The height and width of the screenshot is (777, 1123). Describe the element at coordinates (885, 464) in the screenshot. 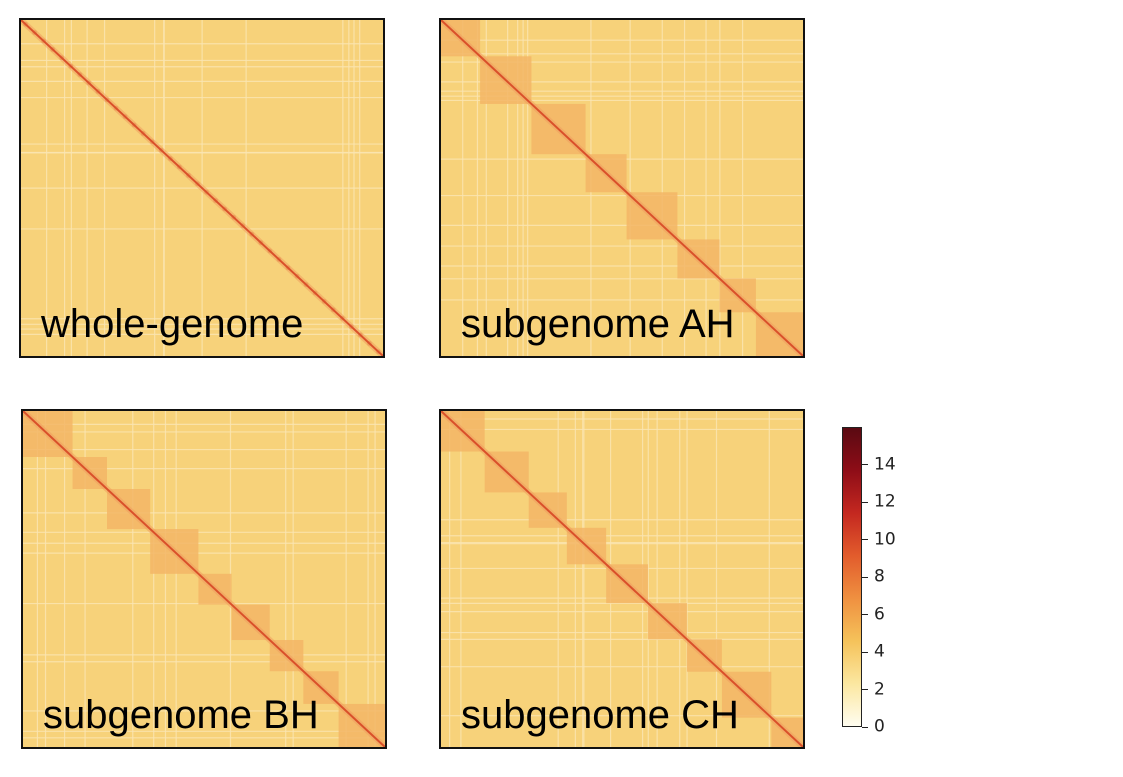

I see `colorbar-tick-label: 14` at that location.